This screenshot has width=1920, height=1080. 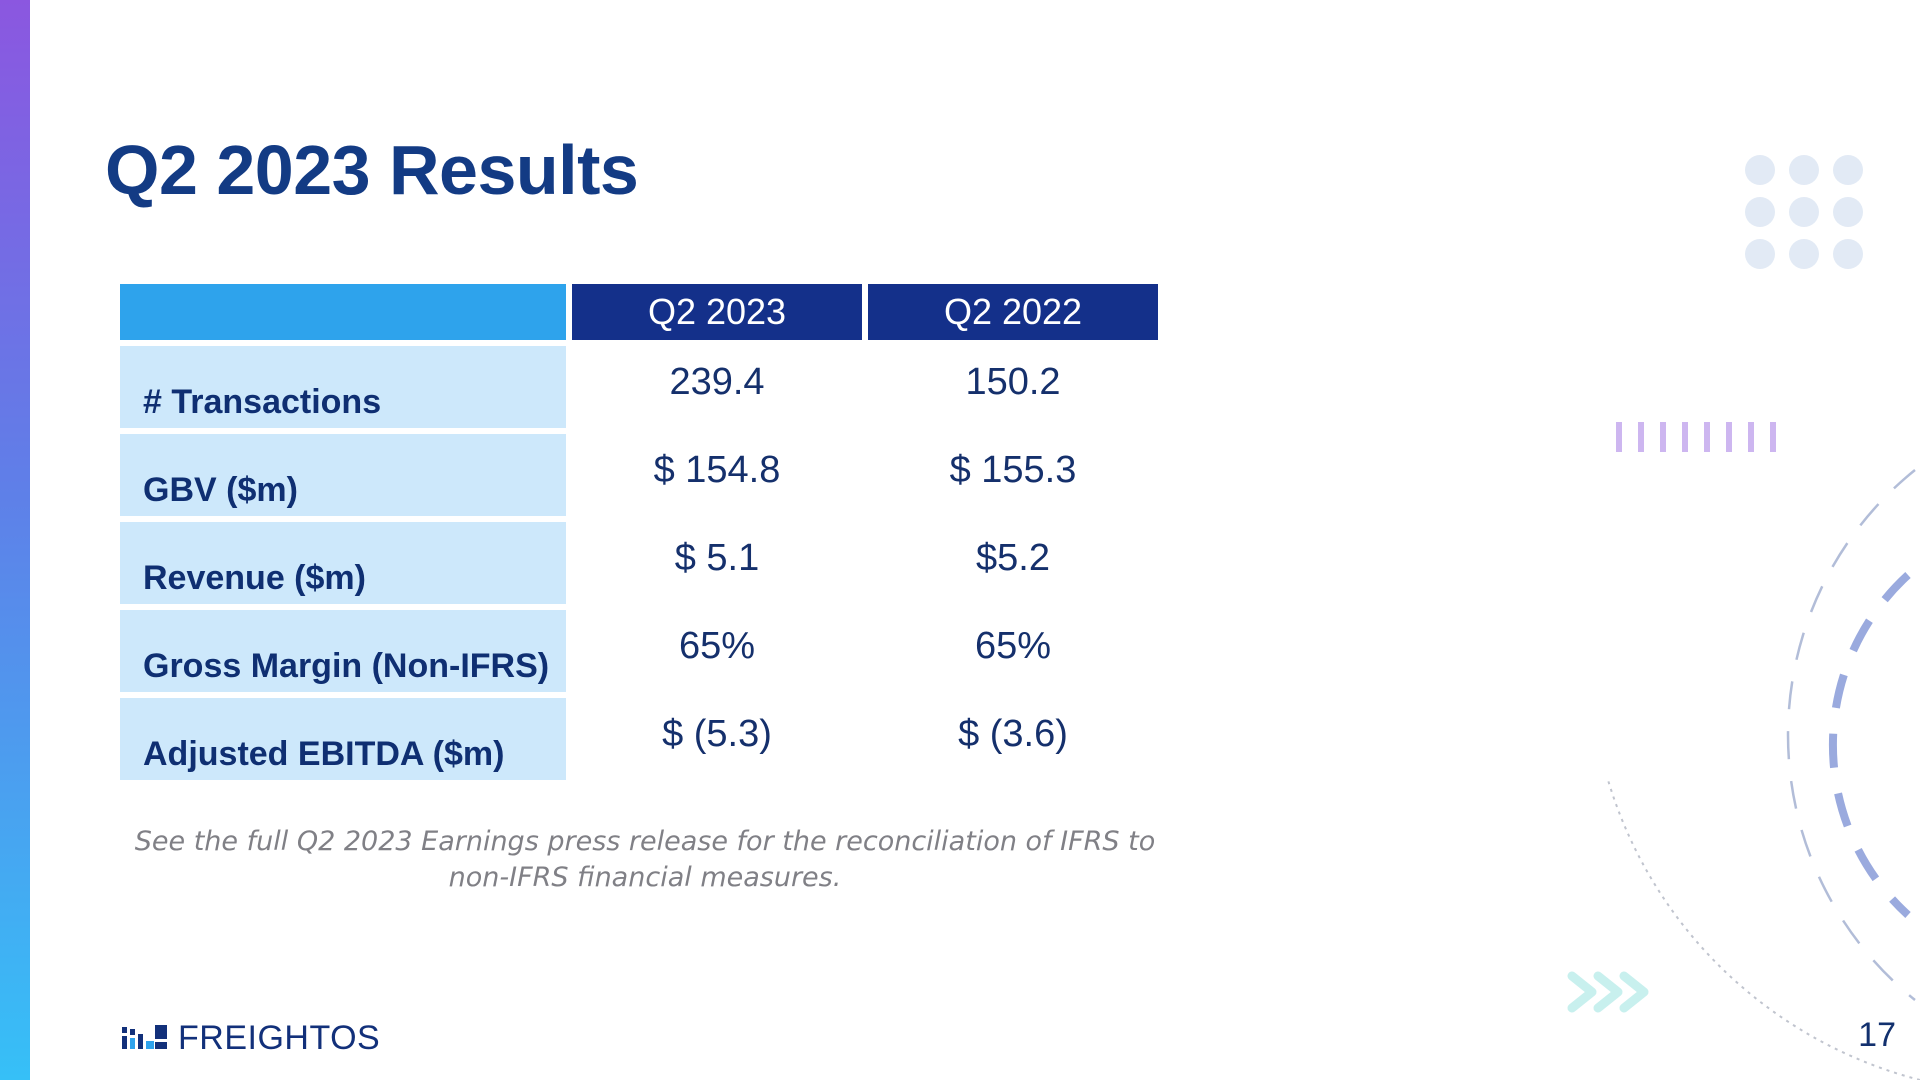 I want to click on cell-value: $ 5.1, so click(x=717, y=557).